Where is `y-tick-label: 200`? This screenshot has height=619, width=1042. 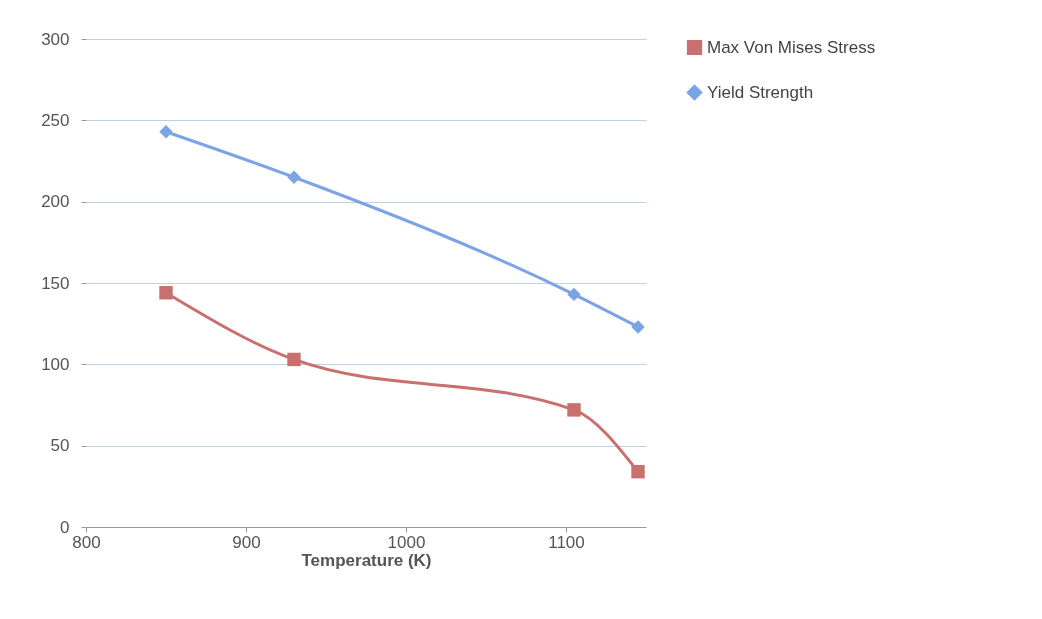 y-tick-label: 200 is located at coordinates (55, 202).